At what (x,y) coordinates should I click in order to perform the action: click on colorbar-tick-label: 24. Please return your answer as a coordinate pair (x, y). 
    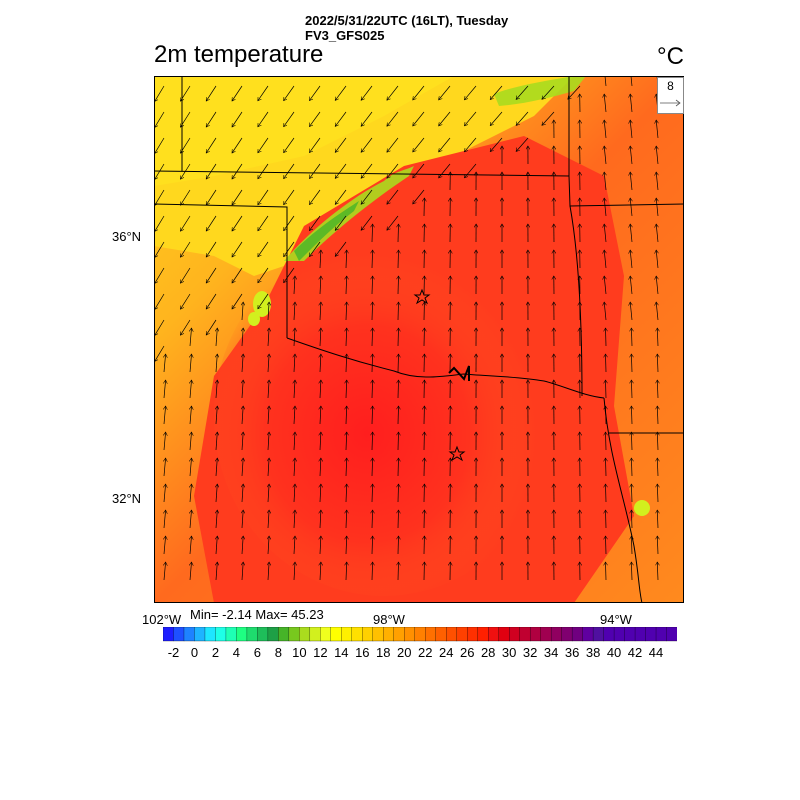
    Looking at the image, I should click on (446, 652).